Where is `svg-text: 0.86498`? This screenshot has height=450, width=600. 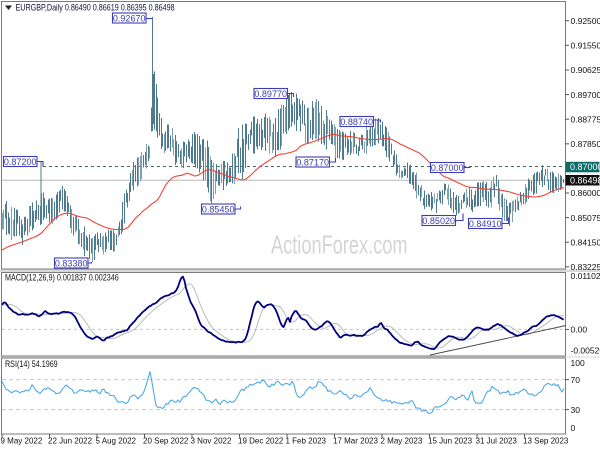 svg-text: 0.86498 is located at coordinates (585, 180).